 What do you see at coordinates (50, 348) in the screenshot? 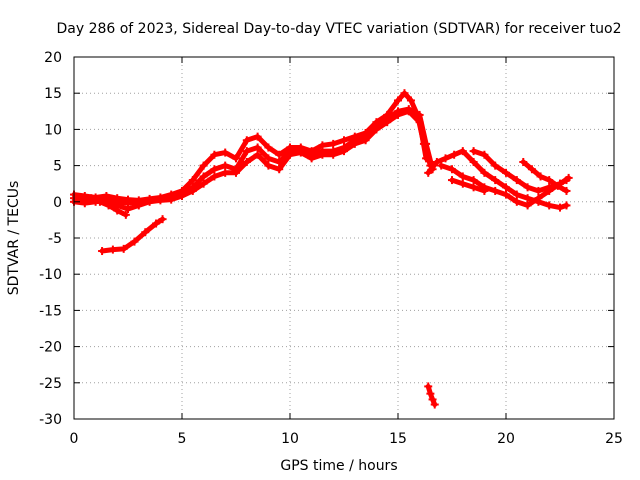
I see `y-tick-label: -20` at bounding box center [50, 348].